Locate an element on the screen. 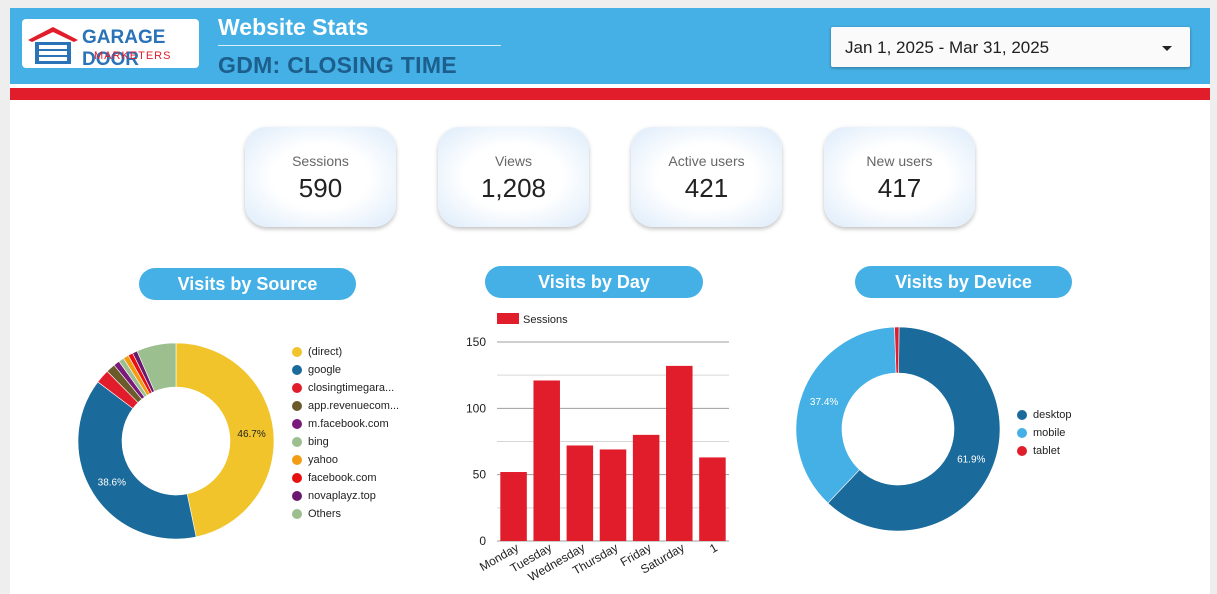  logo-text-primary: GARAGE DOOR is located at coordinates (124, 48).